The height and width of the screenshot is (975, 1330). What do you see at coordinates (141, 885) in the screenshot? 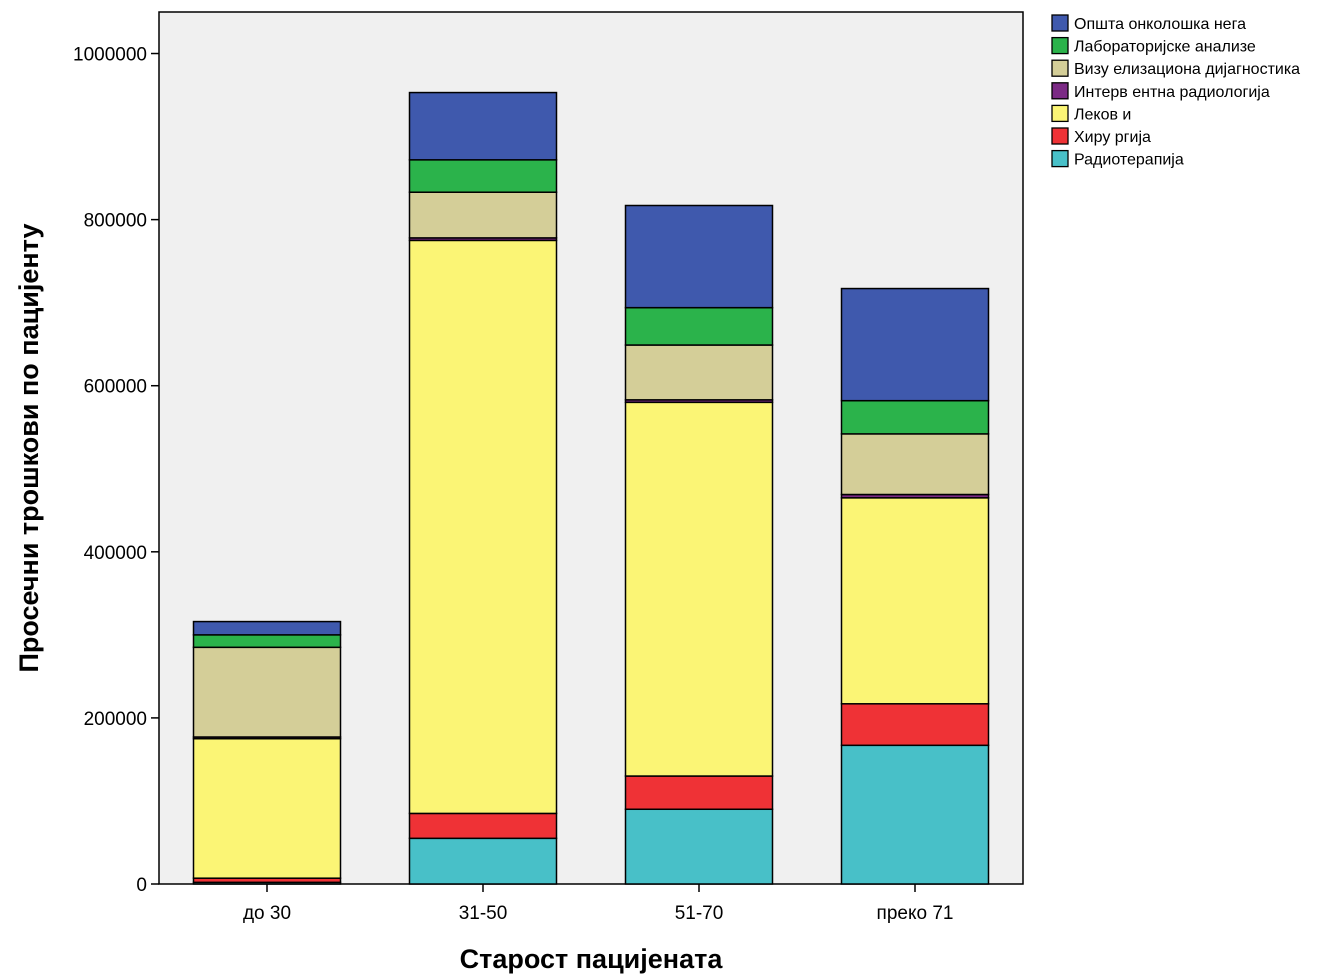
I see `y-tick-label: 0` at bounding box center [141, 885].